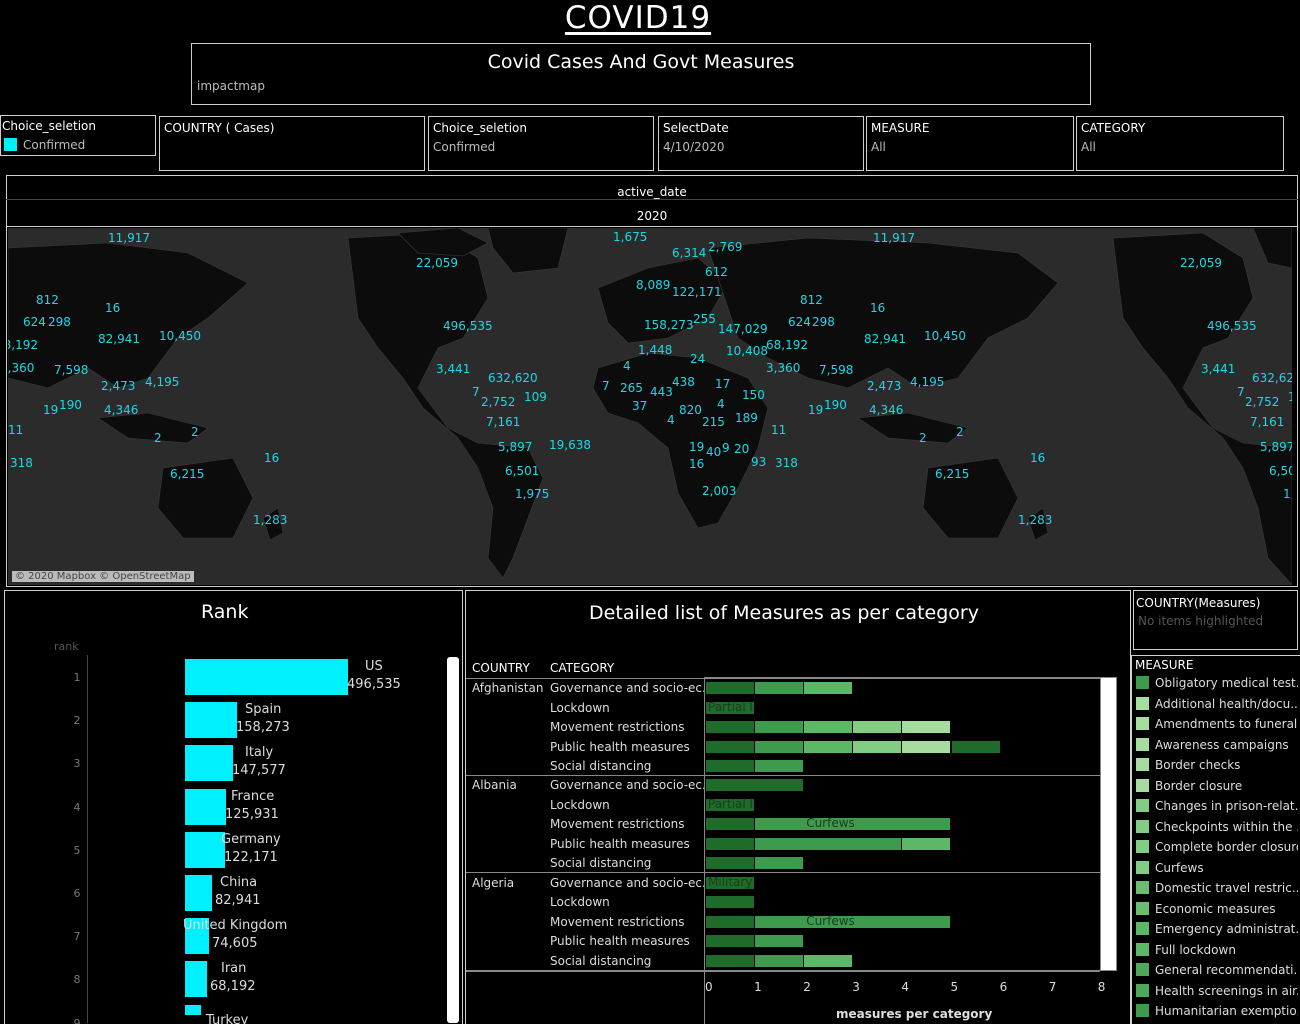 Image resolution: width=1300 pixels, height=1024 pixels. Describe the element at coordinates (1290, 397) in the screenshot. I see `map-case-label: 10` at that location.